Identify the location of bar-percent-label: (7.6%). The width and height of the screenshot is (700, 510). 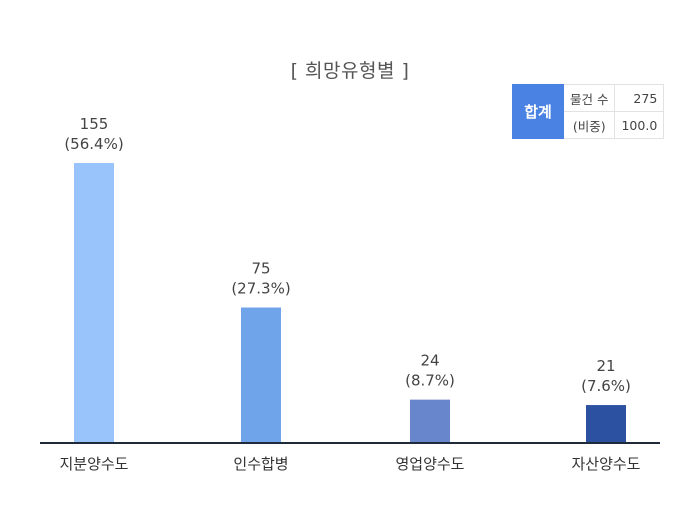
(606, 386).